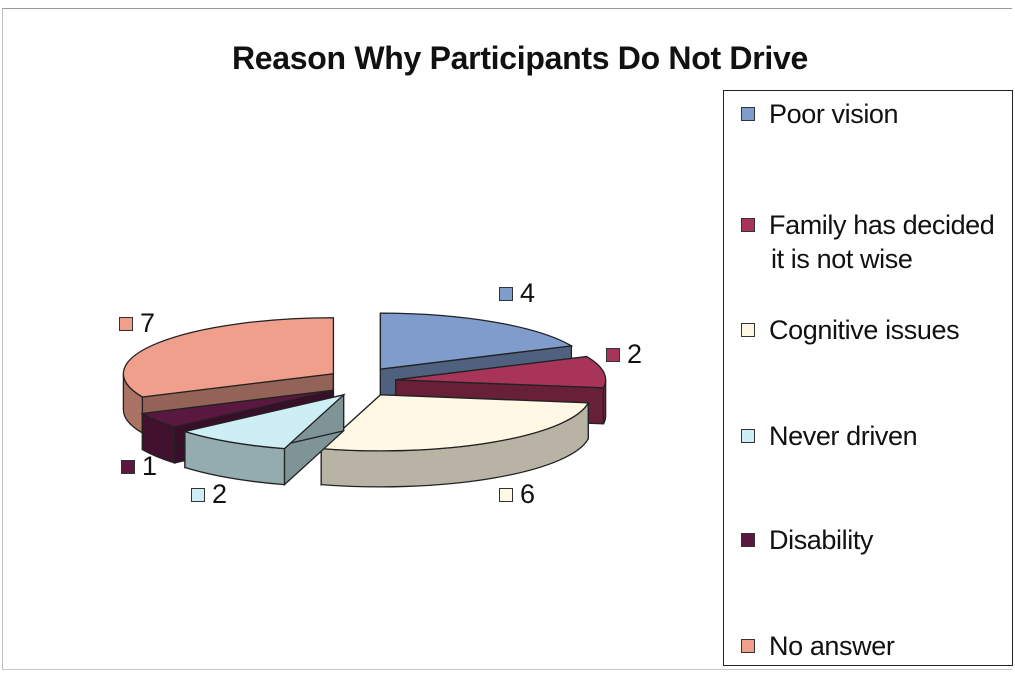 The image size is (1015, 673). What do you see at coordinates (137, 323) in the screenshot?
I see `data-label-no-answer: 7` at bounding box center [137, 323].